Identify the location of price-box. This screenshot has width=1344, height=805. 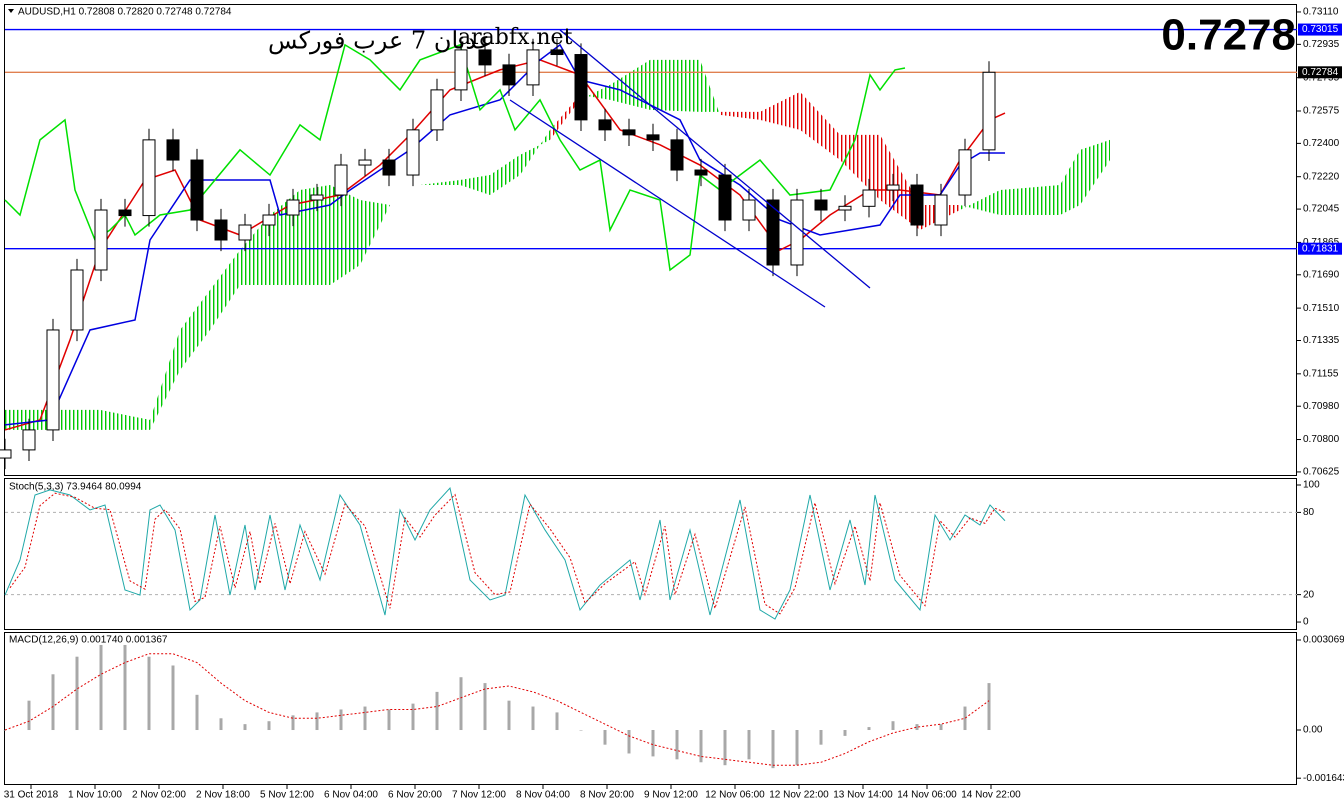
(1320, 72).